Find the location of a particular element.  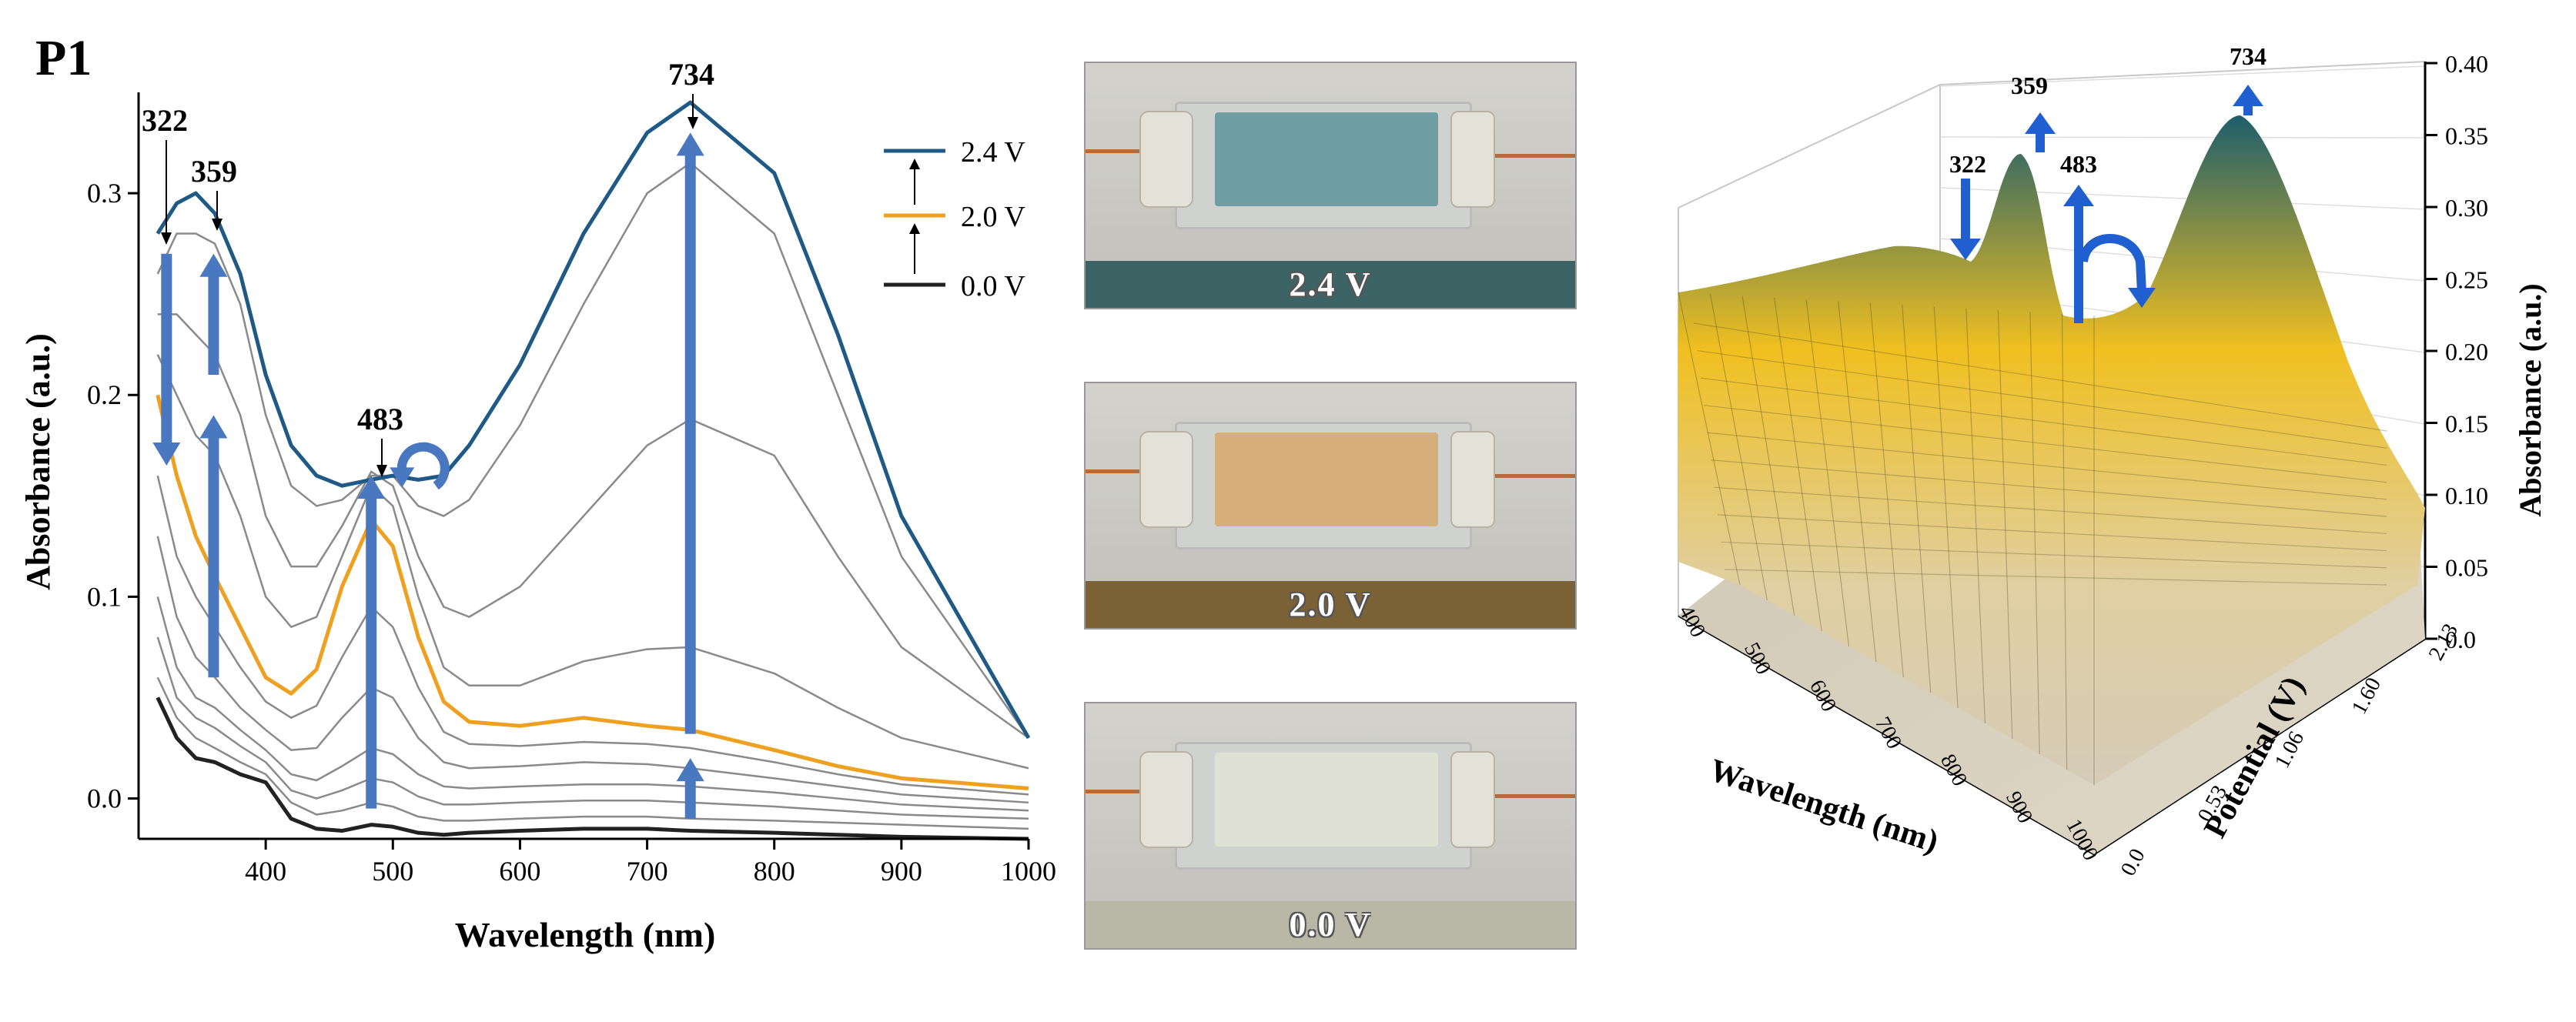

voltage-label: 0.0 V is located at coordinates (1331, 924).